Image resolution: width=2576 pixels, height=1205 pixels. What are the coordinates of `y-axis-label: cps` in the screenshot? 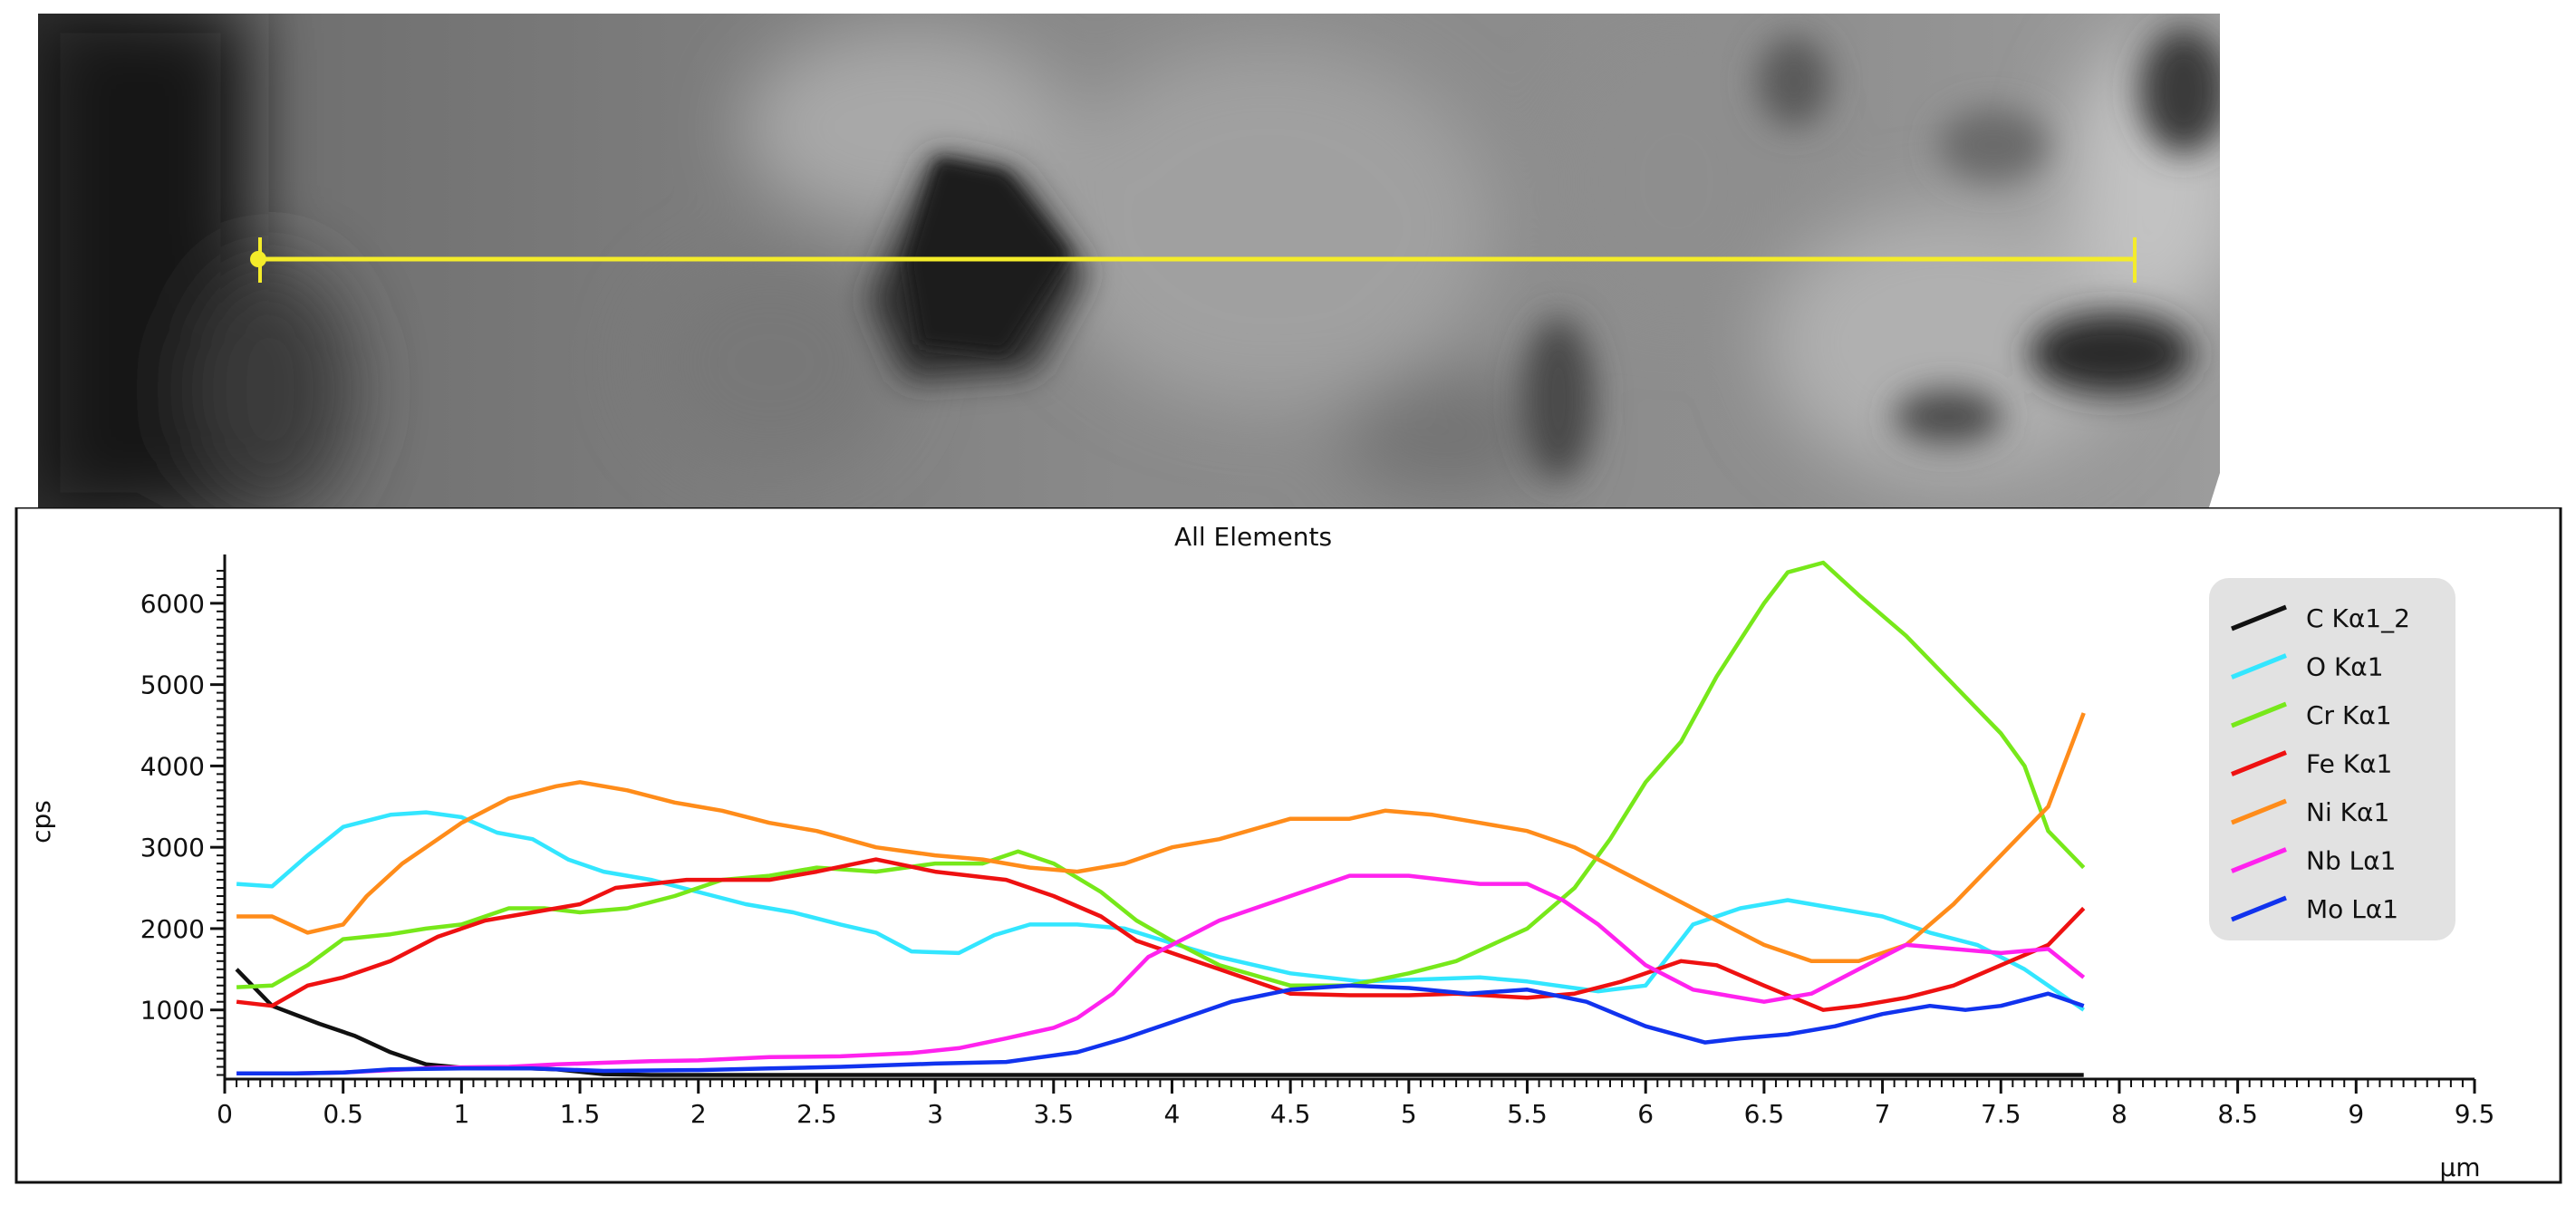 It's located at (41, 822).